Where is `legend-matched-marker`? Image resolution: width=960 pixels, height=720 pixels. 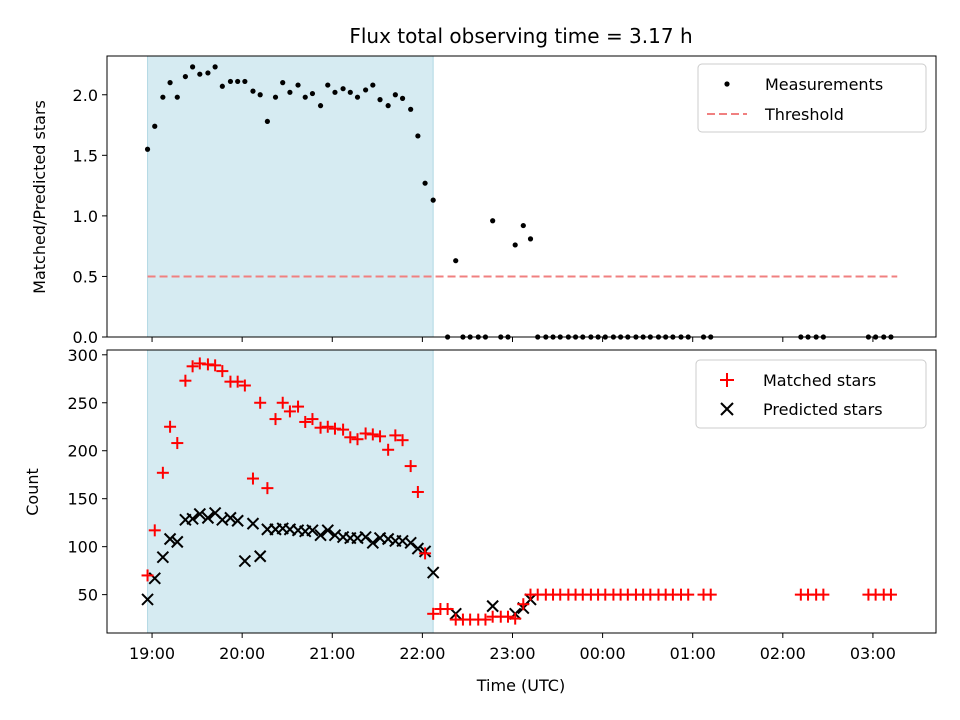
legend-matched-marker is located at coordinates (727, 380).